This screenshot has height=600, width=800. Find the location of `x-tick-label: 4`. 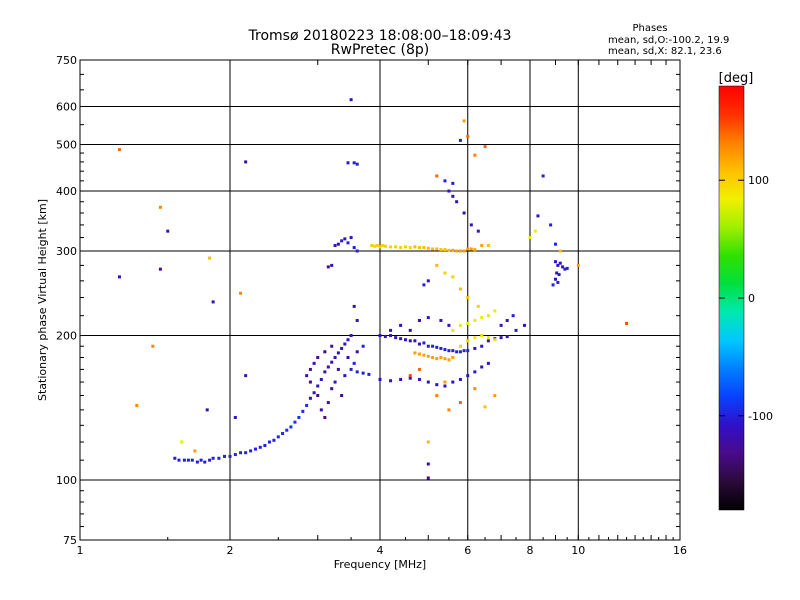

x-tick-label: 4 is located at coordinates (380, 550).